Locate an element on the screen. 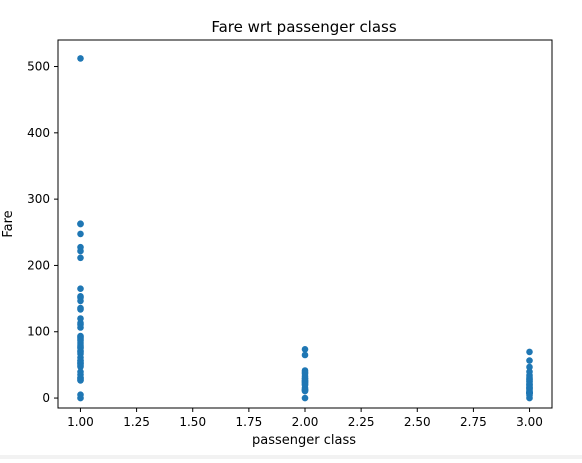 The image size is (582, 463). y-tick-label: 500 is located at coordinates (38, 67).